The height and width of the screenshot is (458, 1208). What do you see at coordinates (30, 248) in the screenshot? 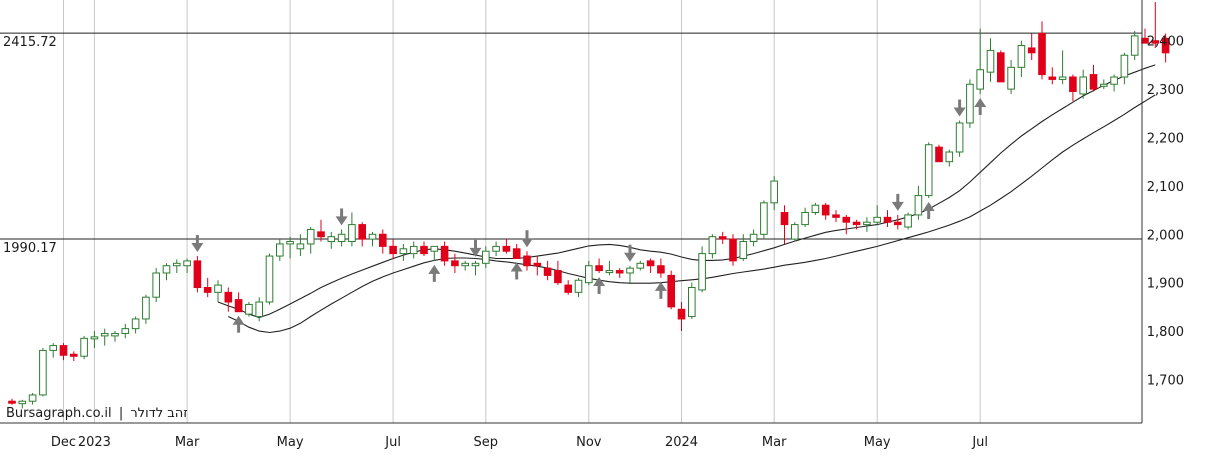
I see `level-label: 1990.17` at bounding box center [30, 248].